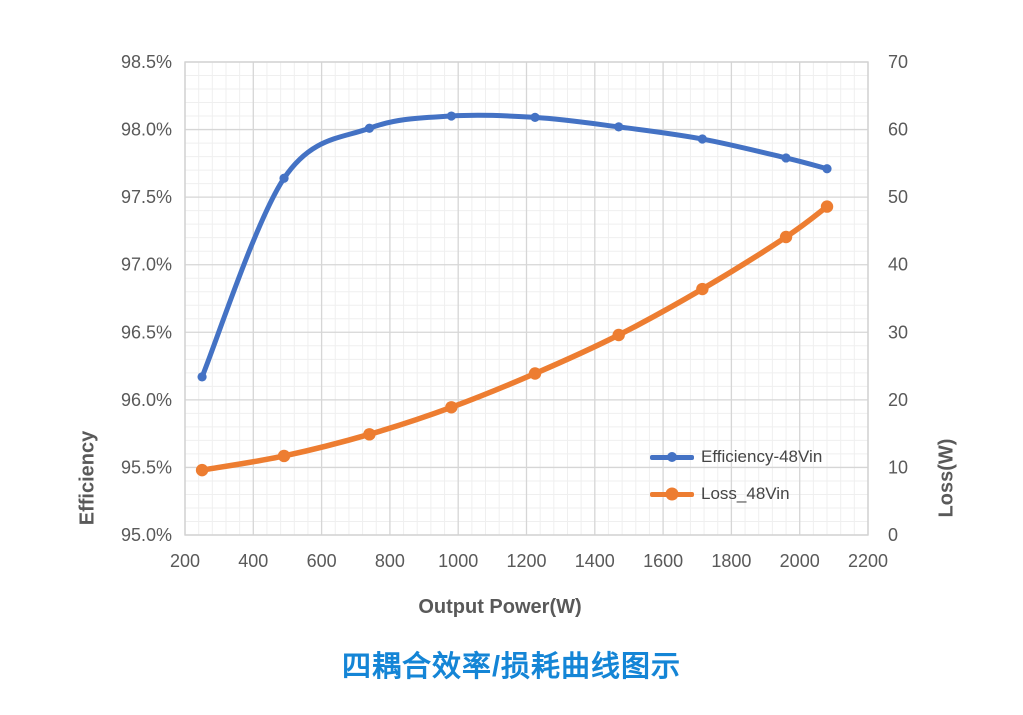 This screenshot has width=1023, height=715. I want to click on x-tick-label: 400, so click(253, 561).